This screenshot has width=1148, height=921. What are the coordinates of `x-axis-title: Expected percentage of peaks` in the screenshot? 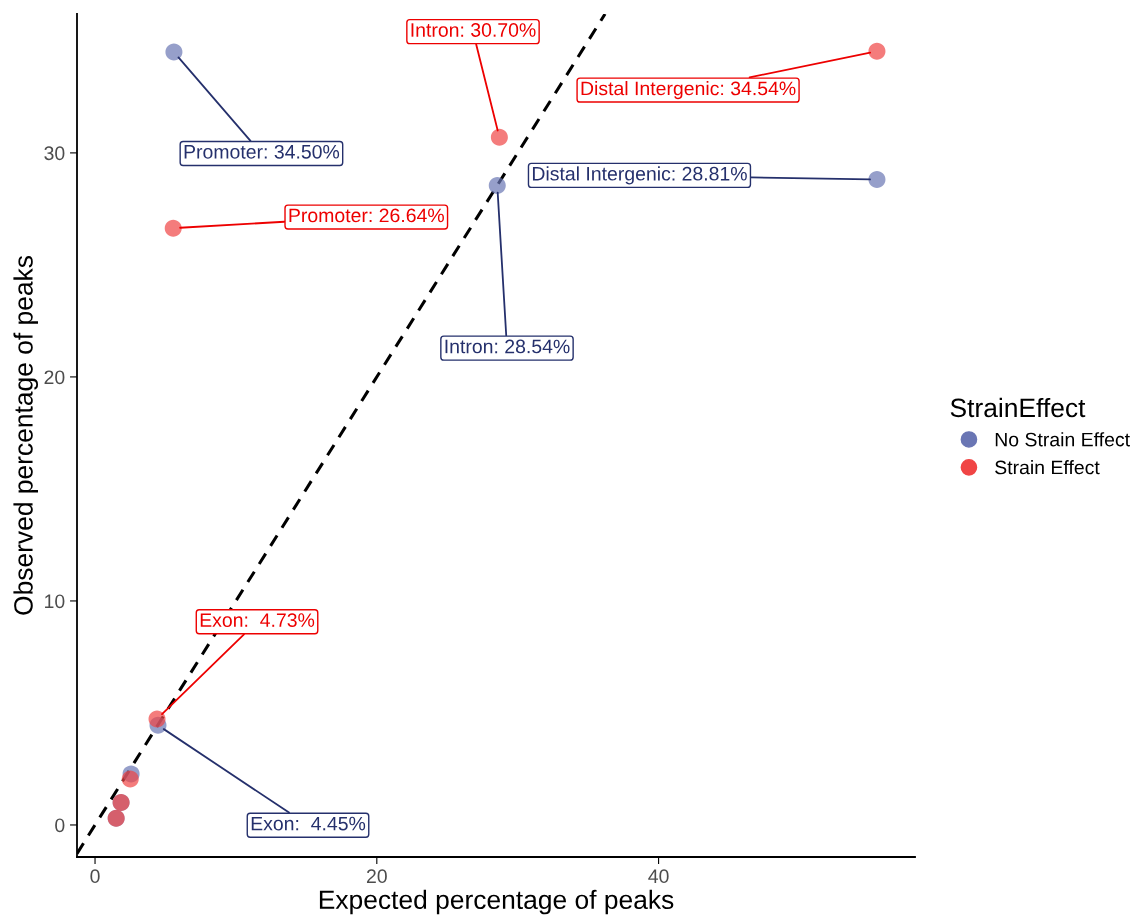 It's located at (496, 902).